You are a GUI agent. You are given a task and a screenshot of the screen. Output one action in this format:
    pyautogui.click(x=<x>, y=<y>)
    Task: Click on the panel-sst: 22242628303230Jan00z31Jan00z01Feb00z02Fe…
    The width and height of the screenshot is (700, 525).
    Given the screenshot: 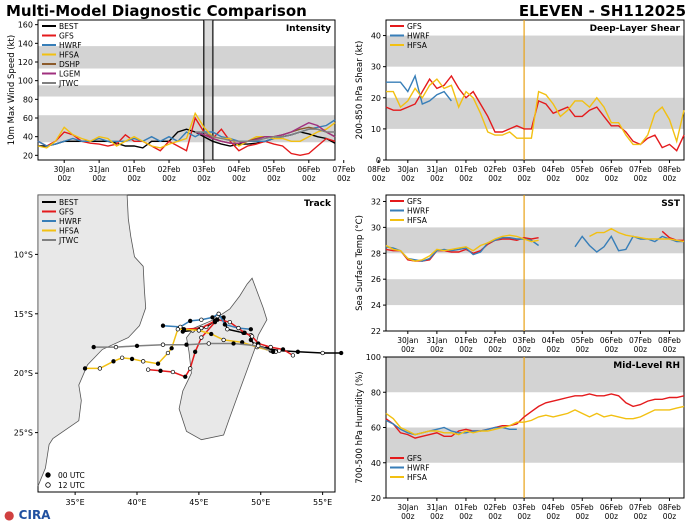 What is the action you would take?
    pyautogui.click(x=520, y=274)
    